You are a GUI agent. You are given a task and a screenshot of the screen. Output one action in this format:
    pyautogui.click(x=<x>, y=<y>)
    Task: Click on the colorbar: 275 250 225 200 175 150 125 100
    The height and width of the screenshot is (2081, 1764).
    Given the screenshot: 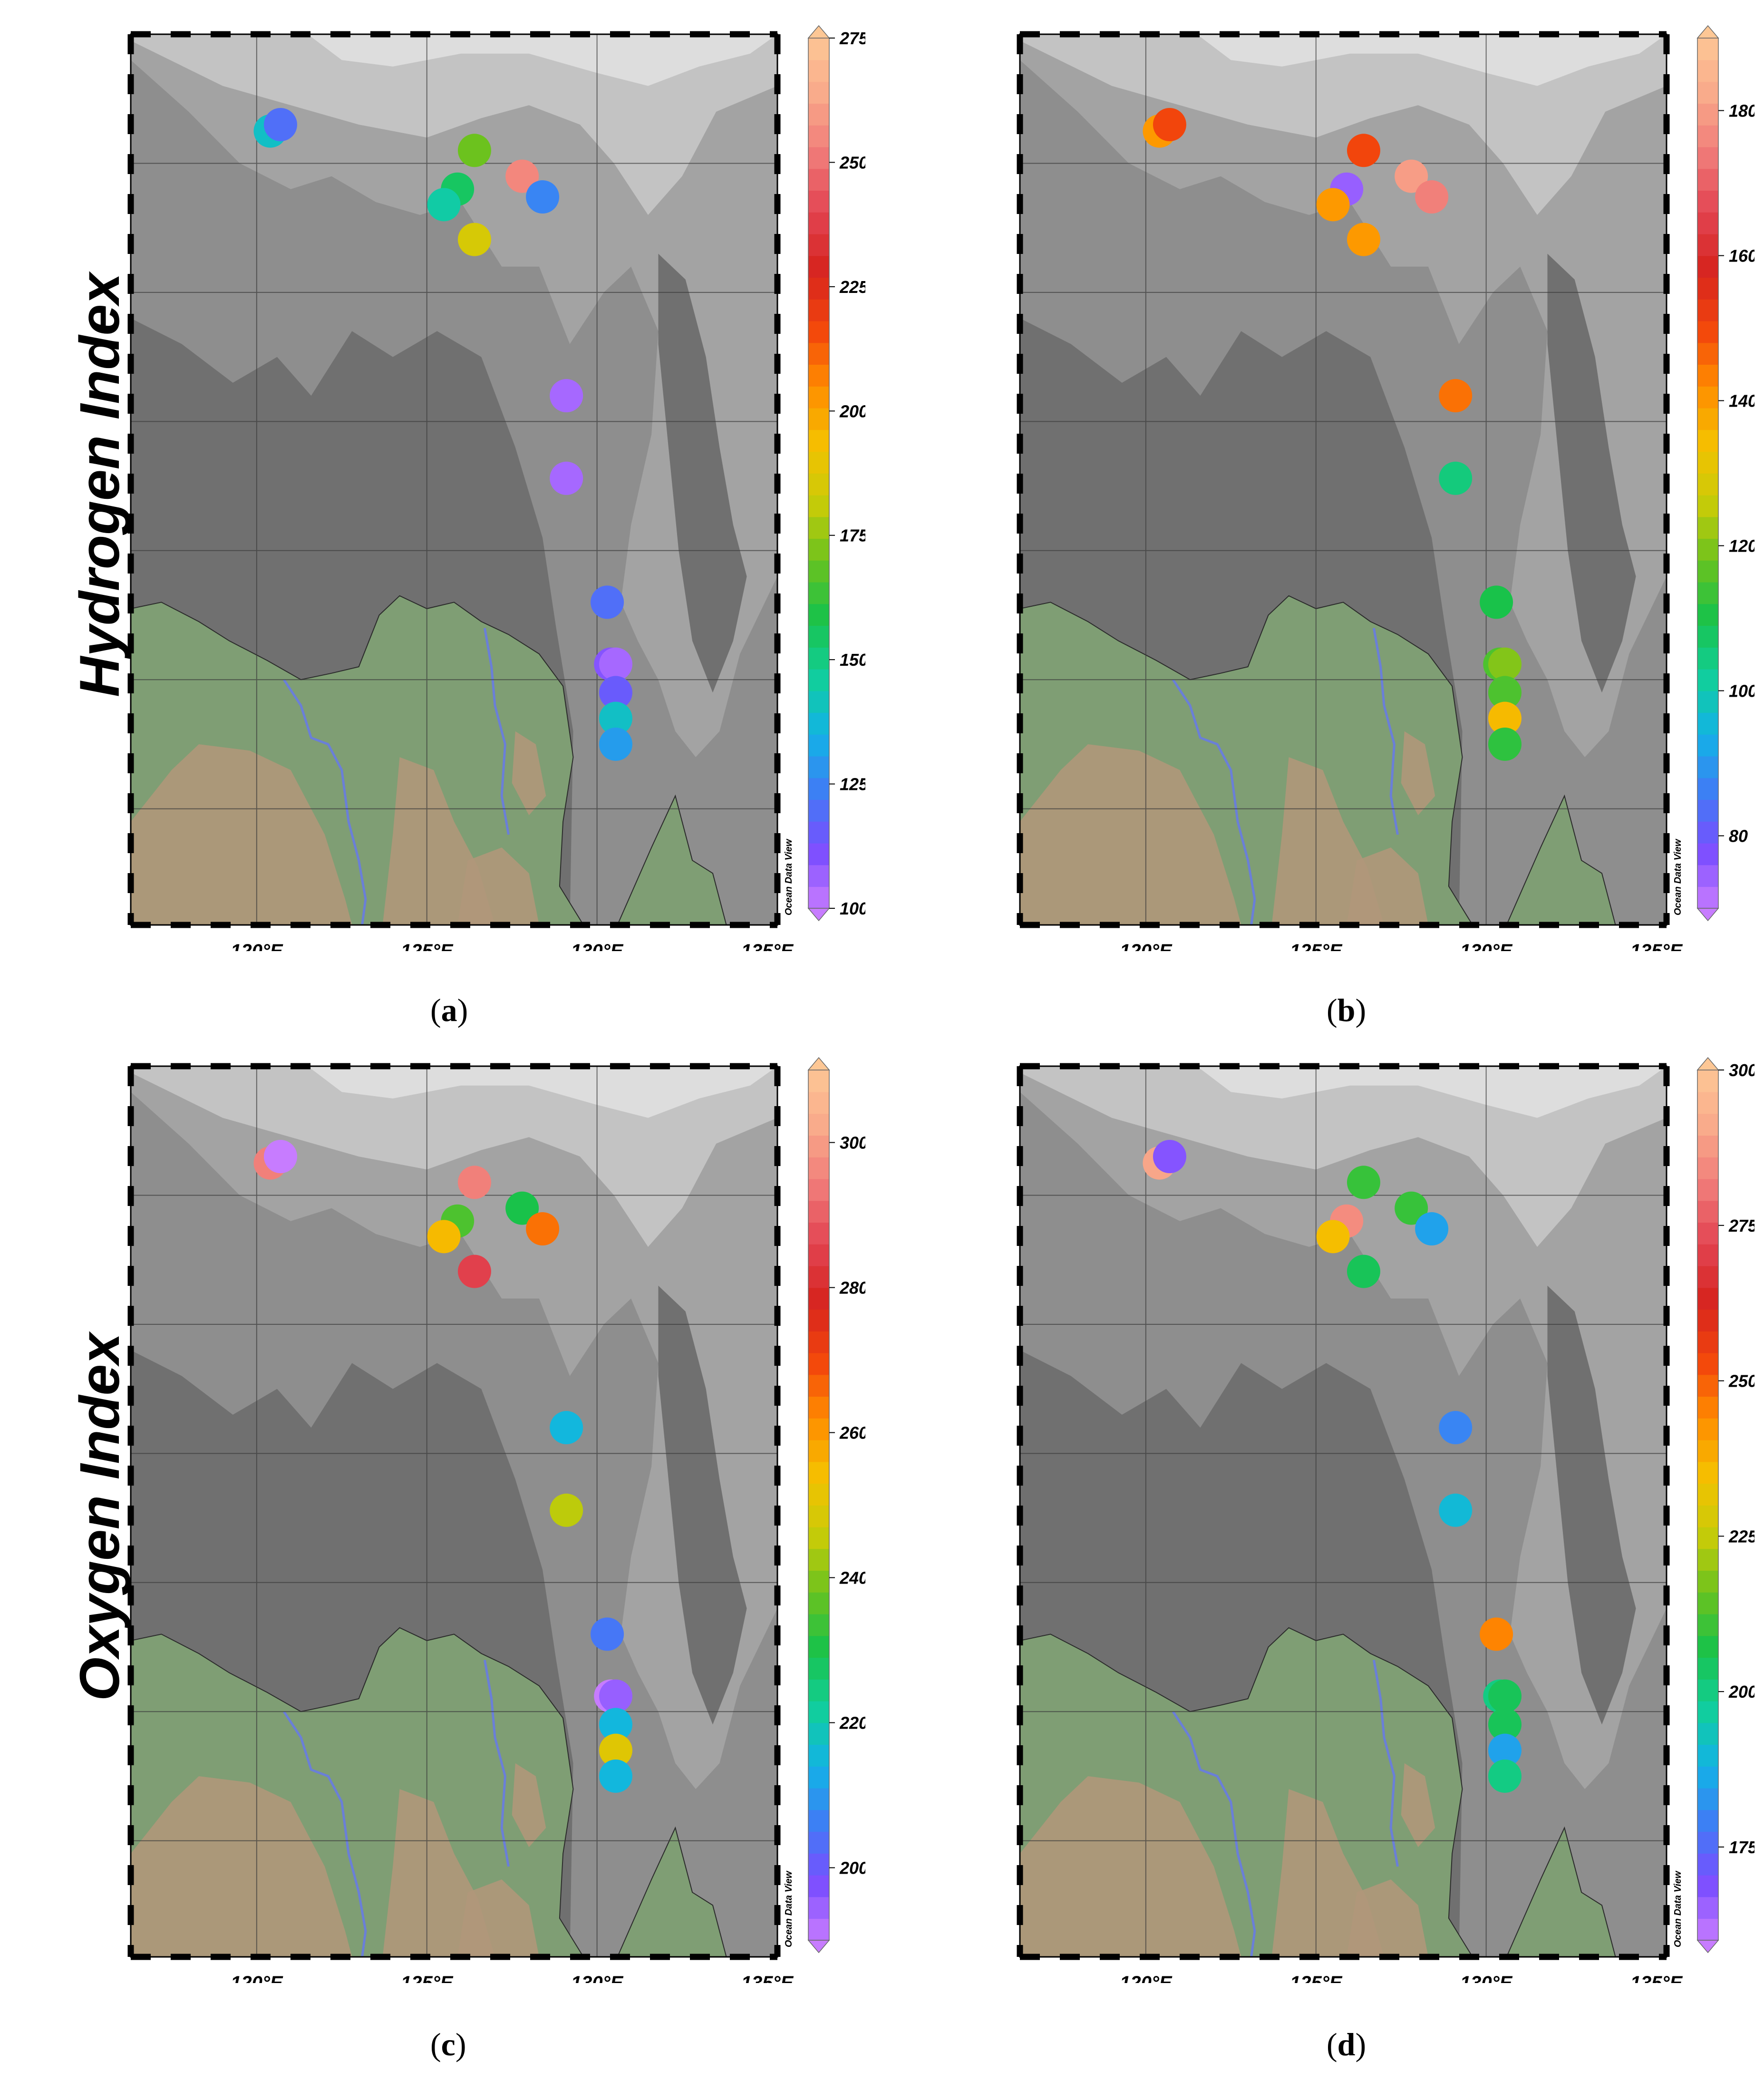 What is the action you would take?
    pyautogui.click(x=836, y=473)
    